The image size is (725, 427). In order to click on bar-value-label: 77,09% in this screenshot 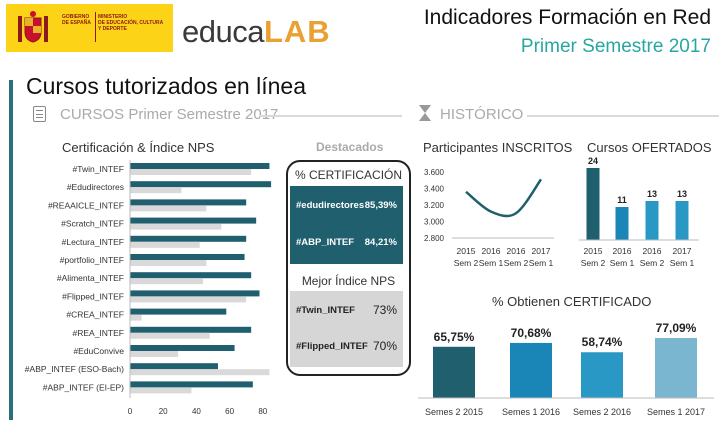, I will do `click(676, 328)`.